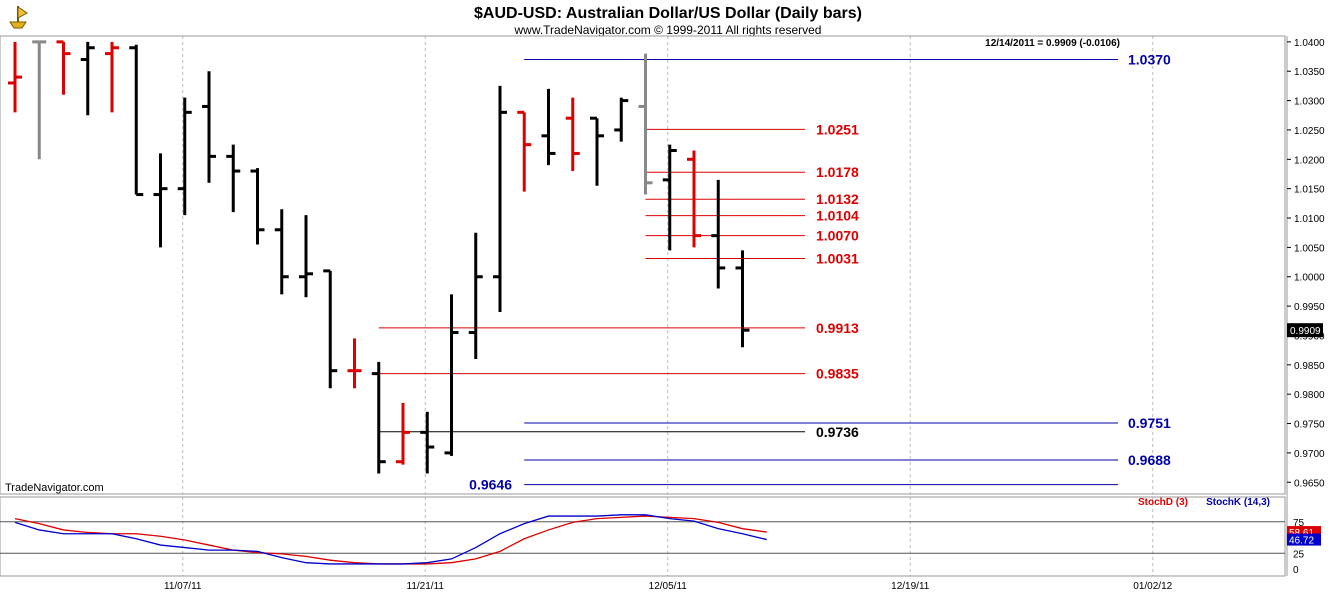  What do you see at coordinates (1309, 425) in the screenshot?
I see `y-tick-label: 0.9750` at bounding box center [1309, 425].